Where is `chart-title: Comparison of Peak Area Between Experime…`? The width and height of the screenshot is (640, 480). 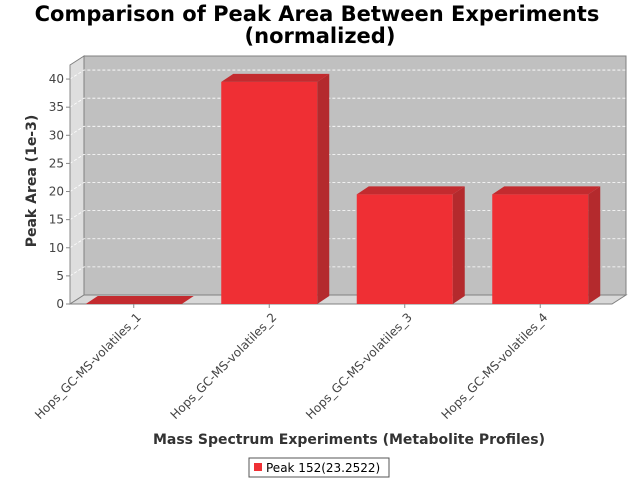
chart-title: Comparison of Peak Area Between Experime… is located at coordinates (317, 14).